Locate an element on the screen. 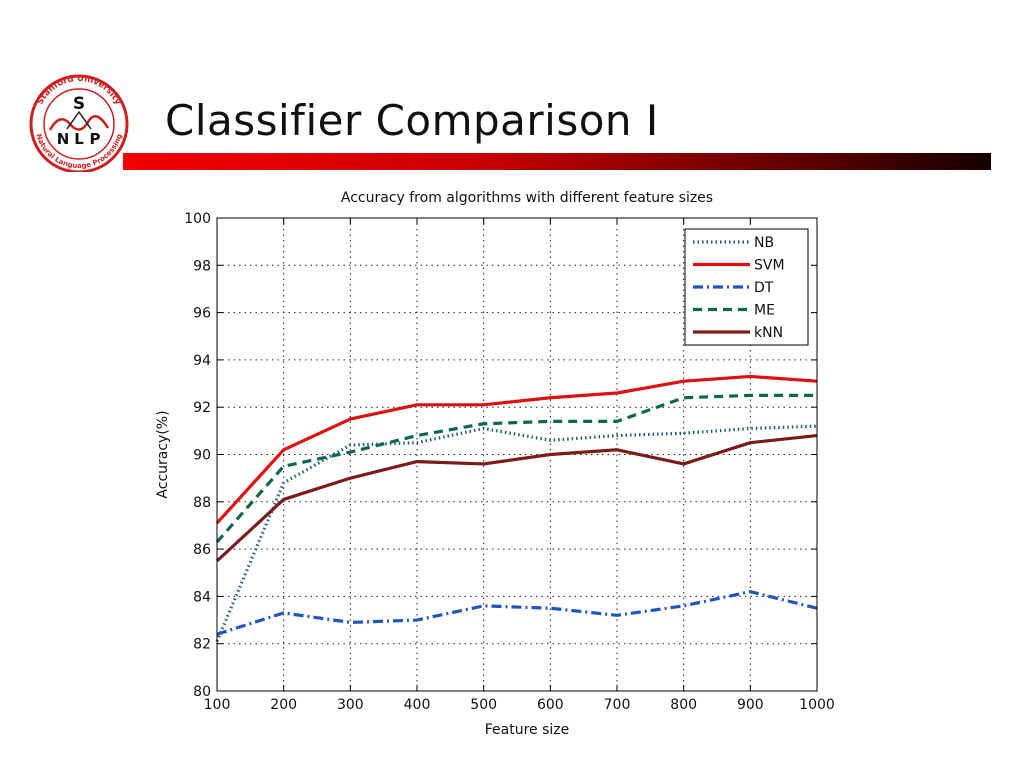  logo-letter-l: L is located at coordinates (79, 139).